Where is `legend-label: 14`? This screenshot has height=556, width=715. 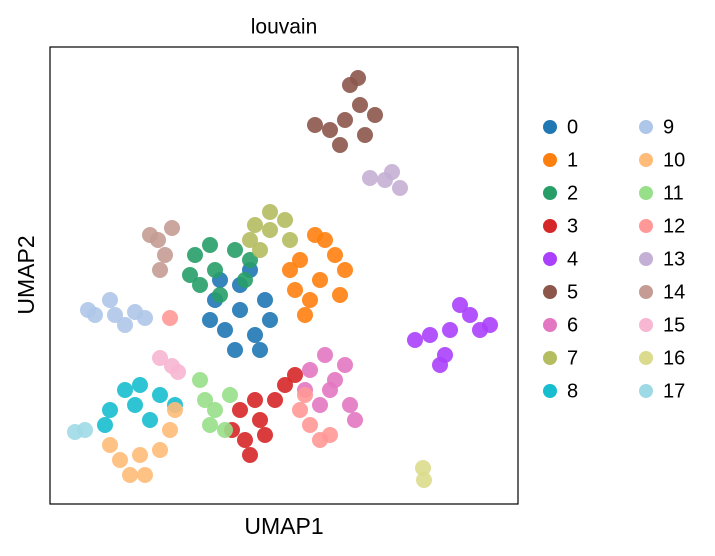 legend-label: 14 is located at coordinates (674, 292).